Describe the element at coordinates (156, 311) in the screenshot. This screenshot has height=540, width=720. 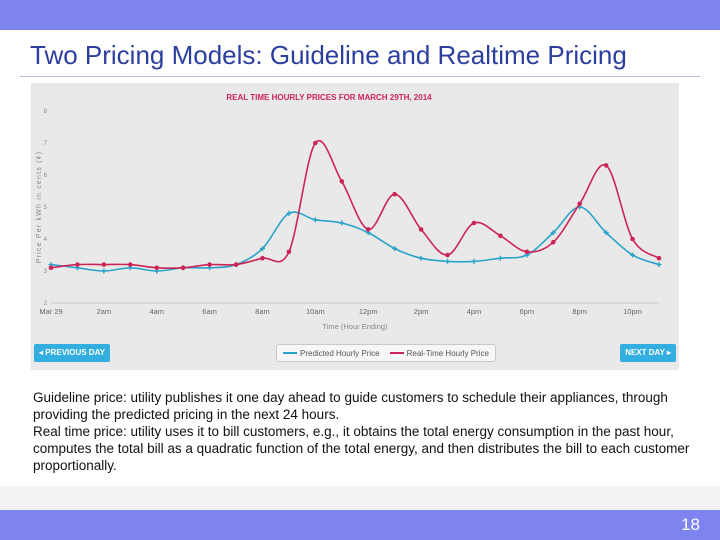
I see `x-tick-label: 4am` at that location.